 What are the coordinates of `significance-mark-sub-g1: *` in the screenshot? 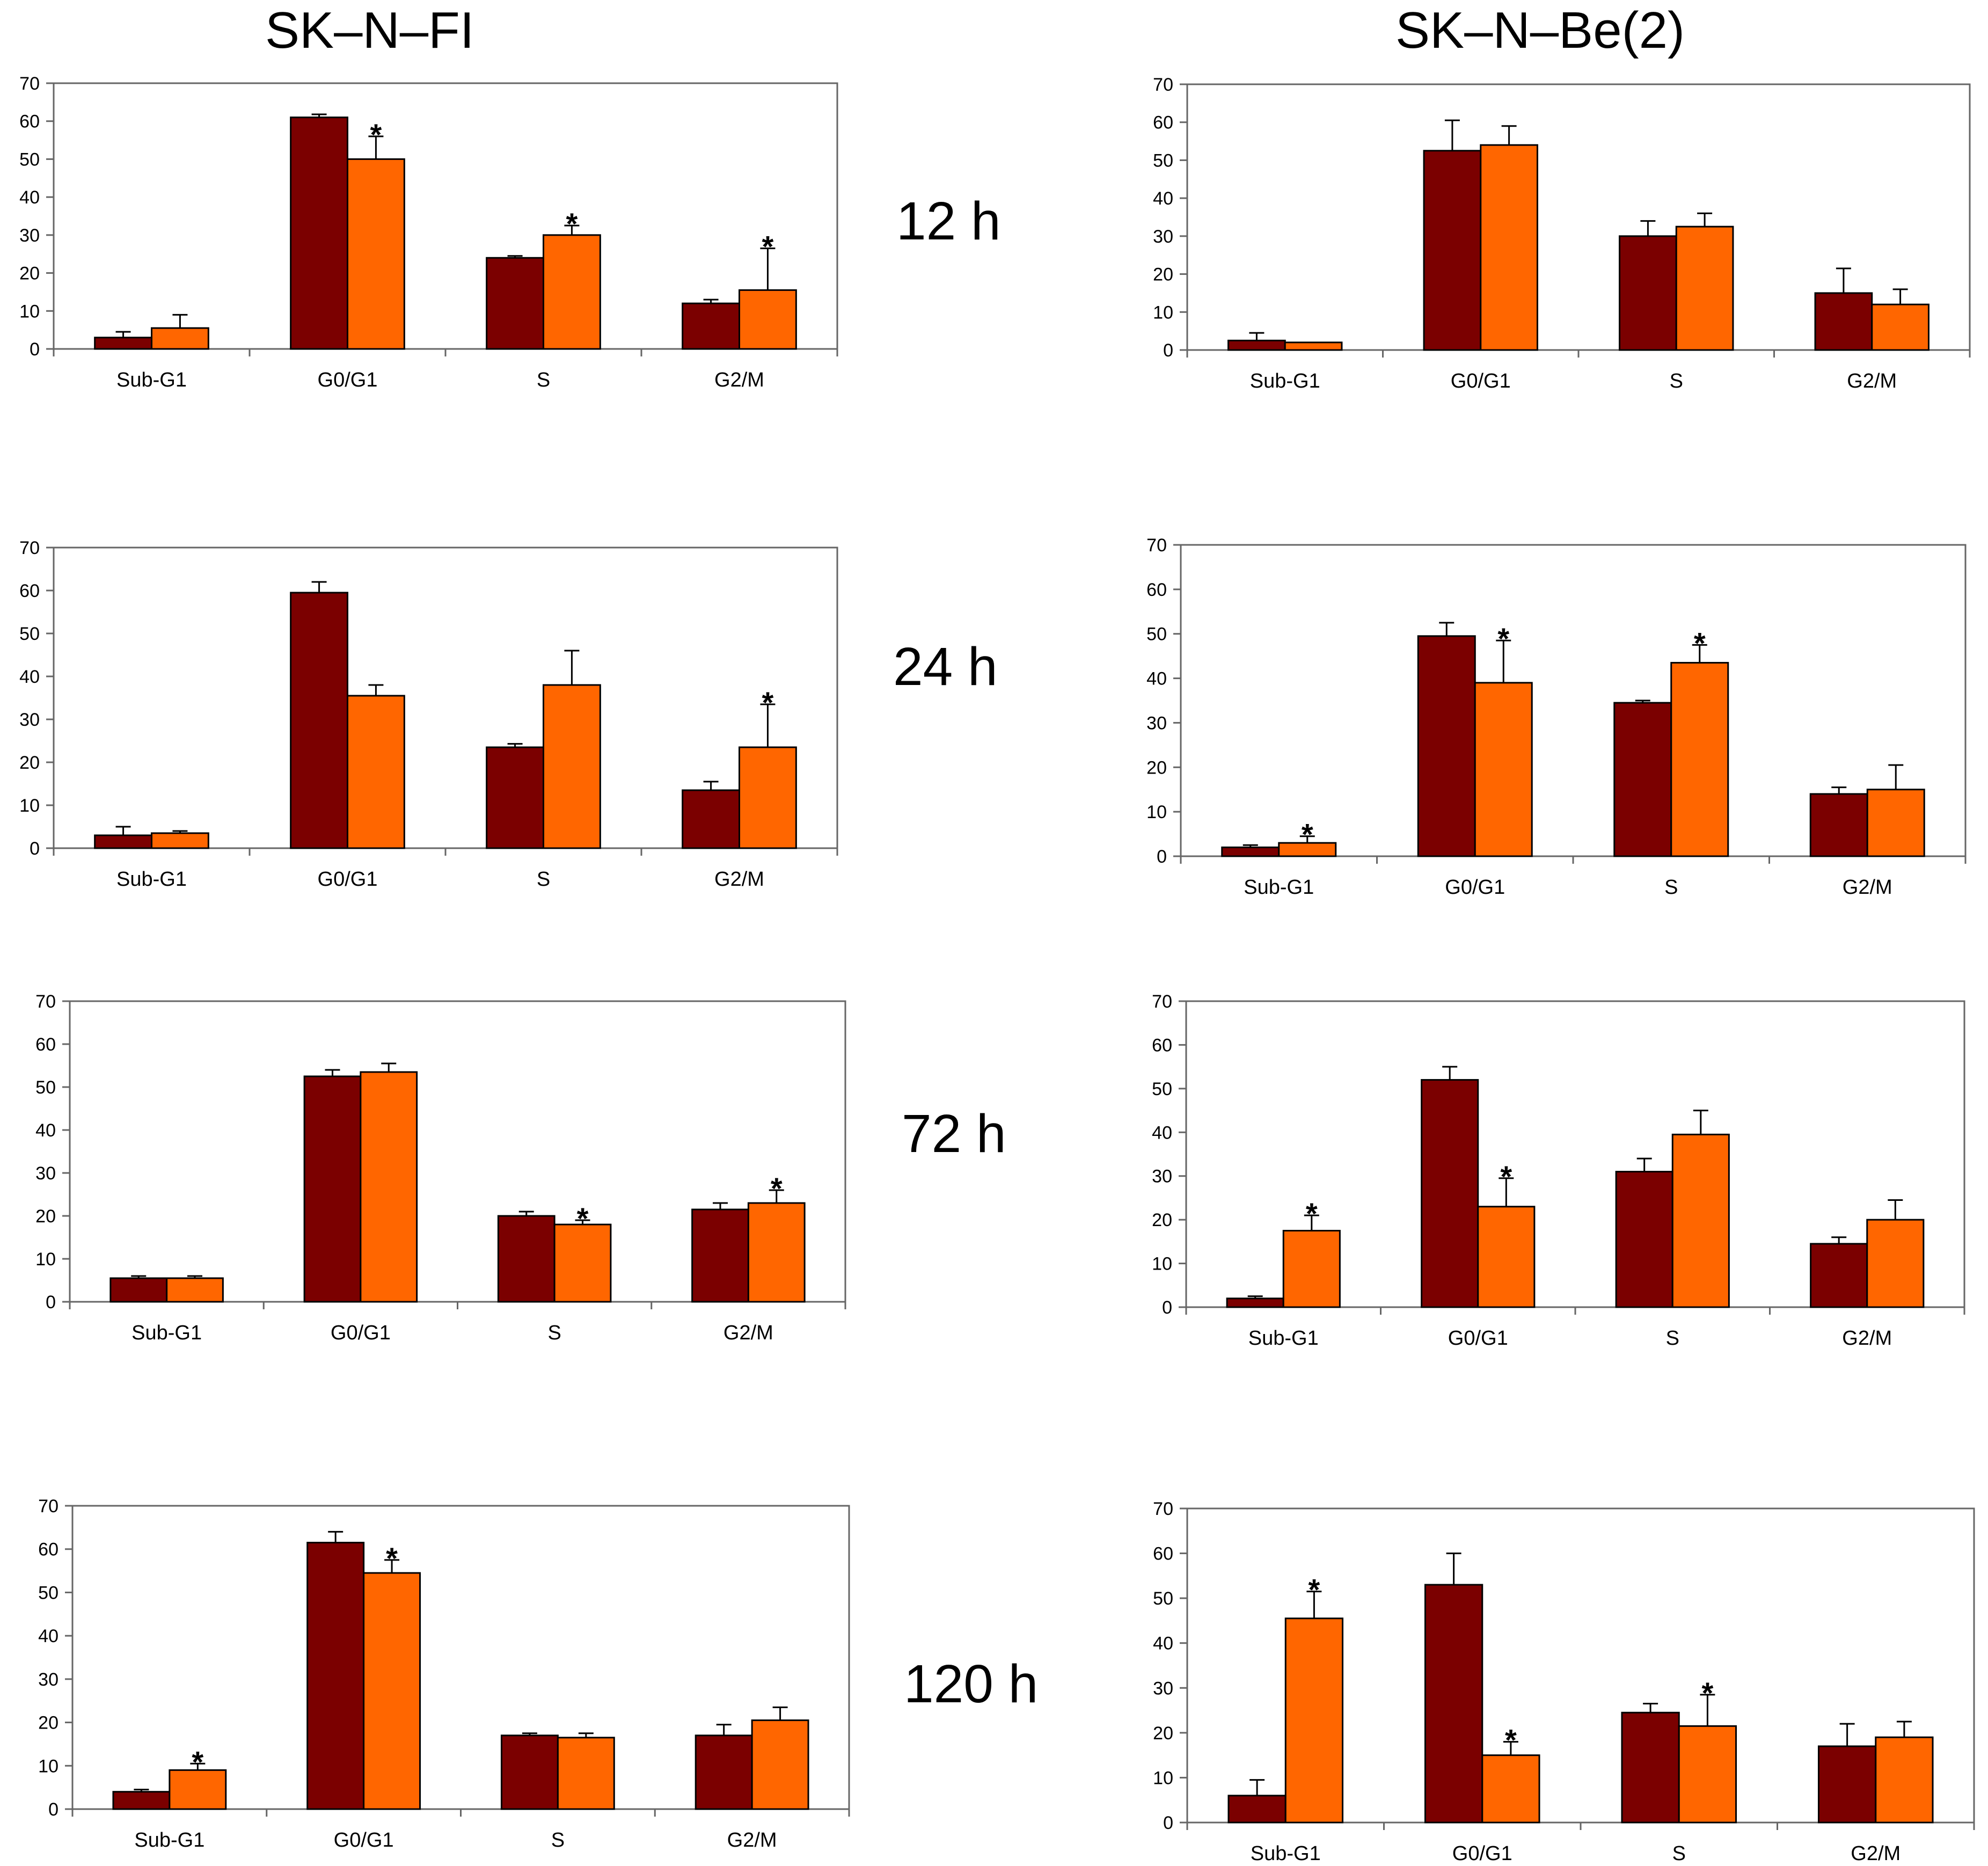 It's located at (1312, 1213).